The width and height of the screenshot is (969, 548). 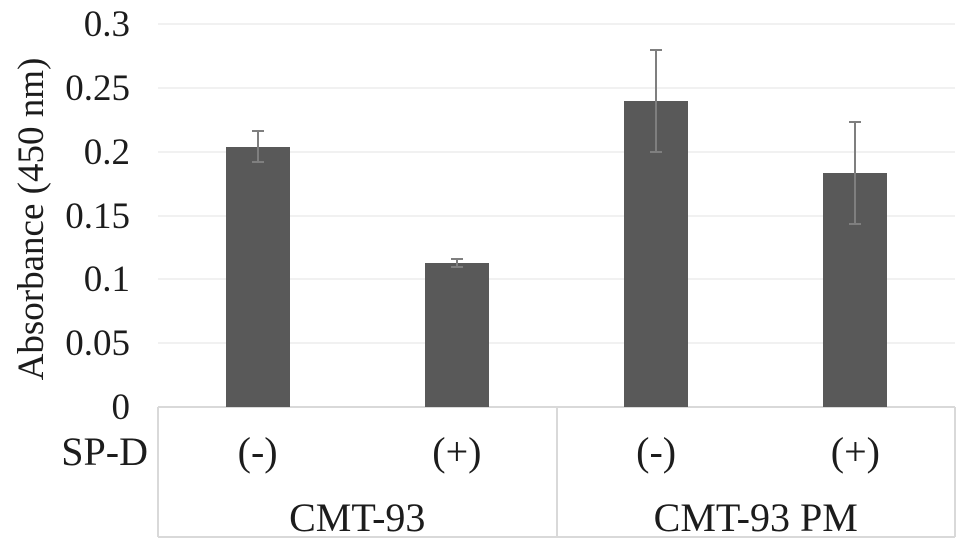 What do you see at coordinates (106, 24) in the screenshot?
I see `y-tick-label: 0.3` at bounding box center [106, 24].